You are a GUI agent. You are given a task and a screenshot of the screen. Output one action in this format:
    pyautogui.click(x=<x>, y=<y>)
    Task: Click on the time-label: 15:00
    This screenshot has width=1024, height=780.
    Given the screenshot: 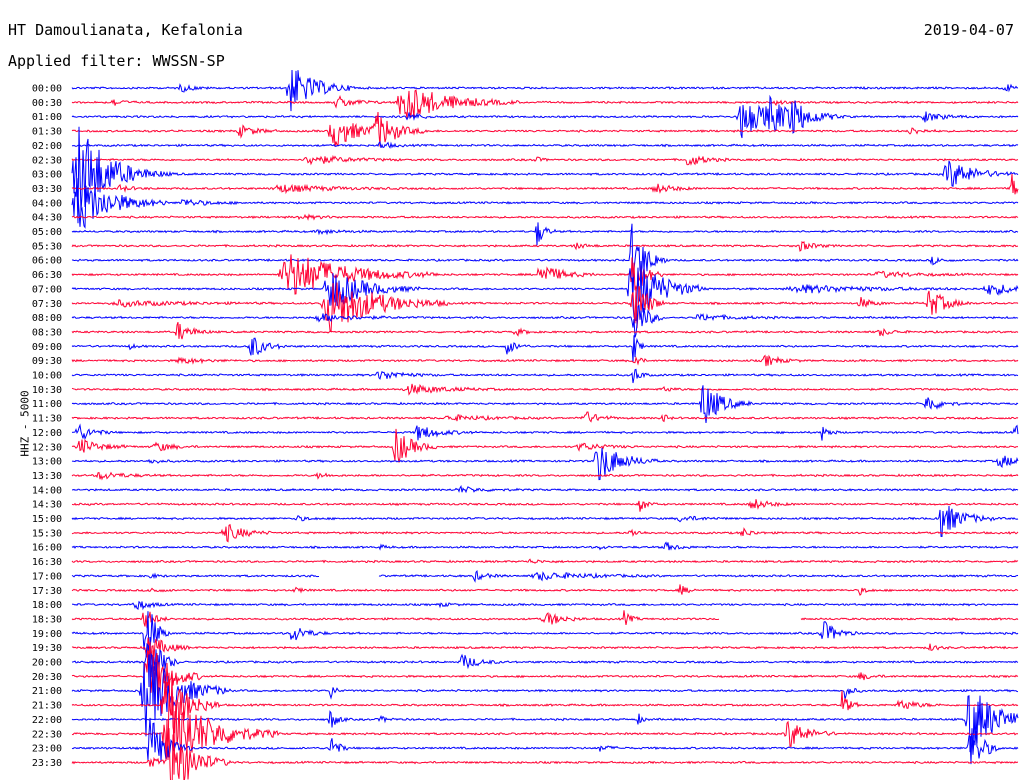 What is the action you would take?
    pyautogui.click(x=47, y=519)
    